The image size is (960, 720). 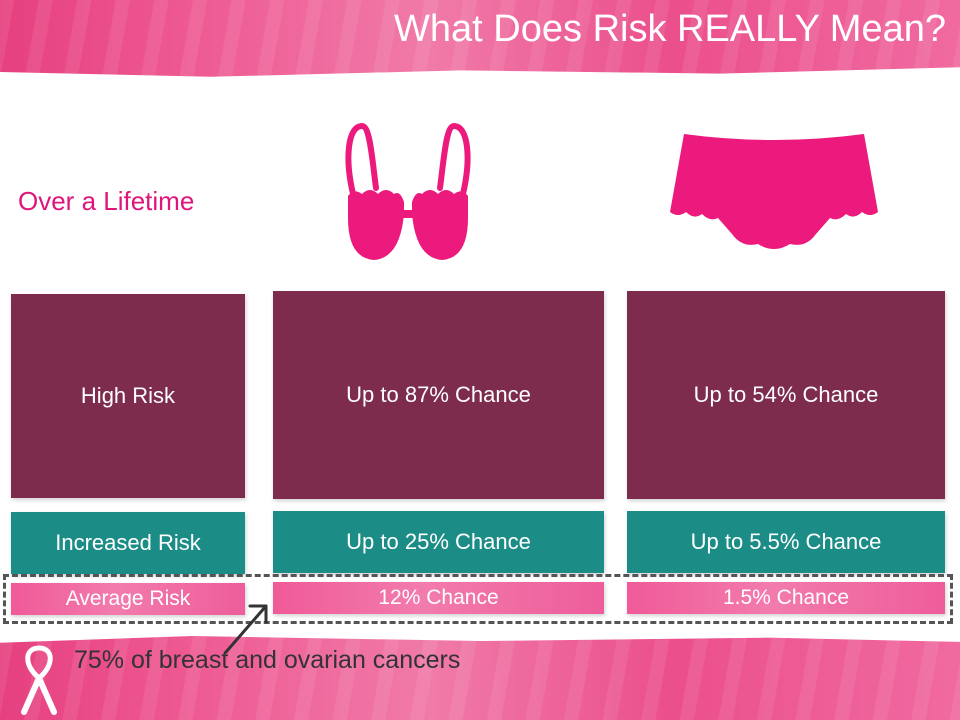 What do you see at coordinates (480, 678) in the screenshot?
I see `footer-banner` at bounding box center [480, 678].